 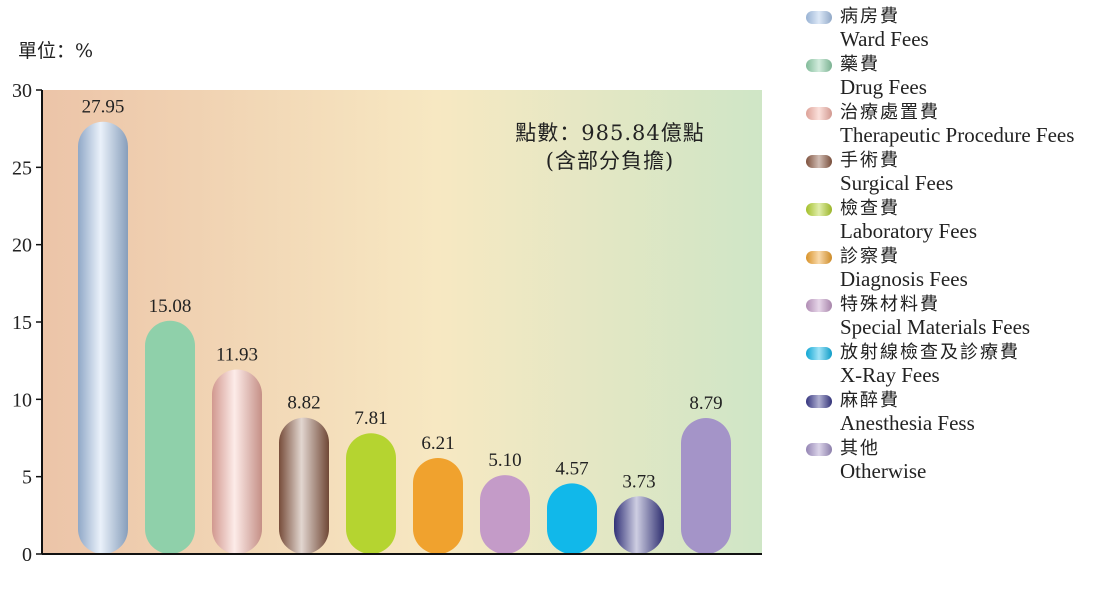 I want to click on legend-item: 病房費 Ward Fees, so click(x=956, y=28).